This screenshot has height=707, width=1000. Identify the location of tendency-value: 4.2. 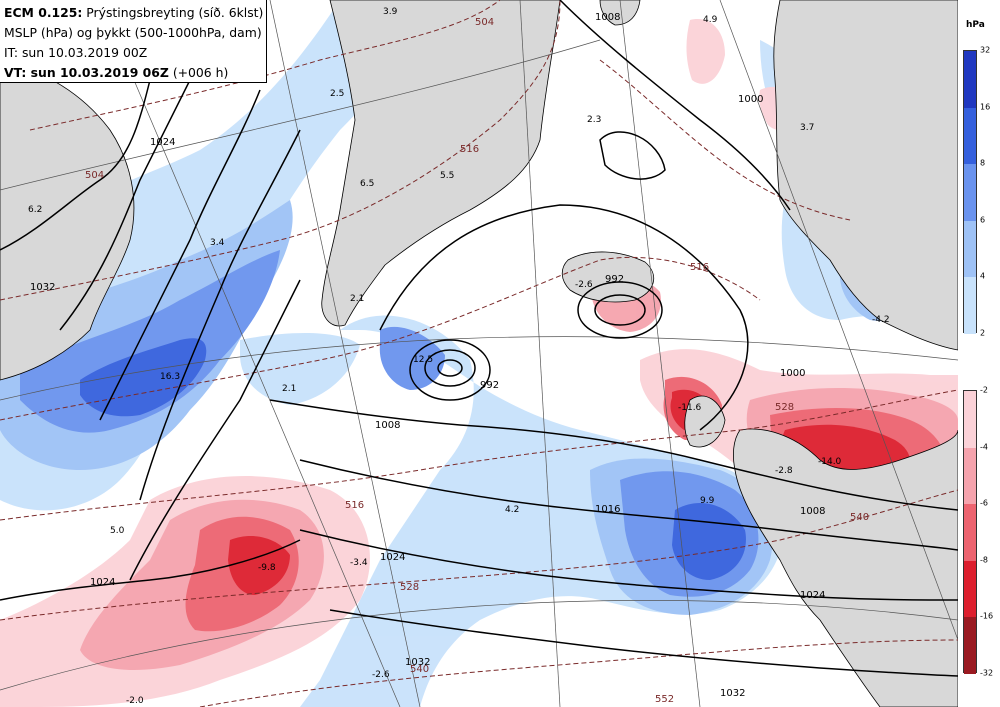
(512, 510).